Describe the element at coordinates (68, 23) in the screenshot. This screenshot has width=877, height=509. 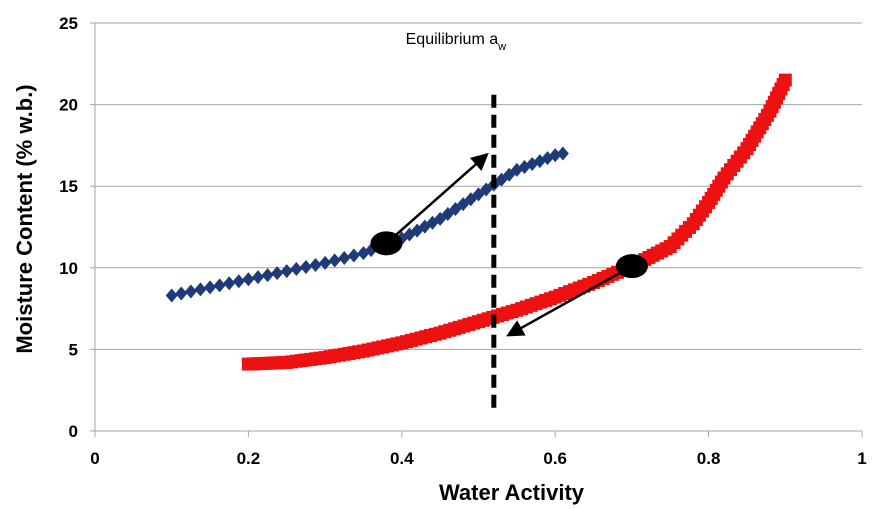
I see `y-tick-label: 25` at that location.